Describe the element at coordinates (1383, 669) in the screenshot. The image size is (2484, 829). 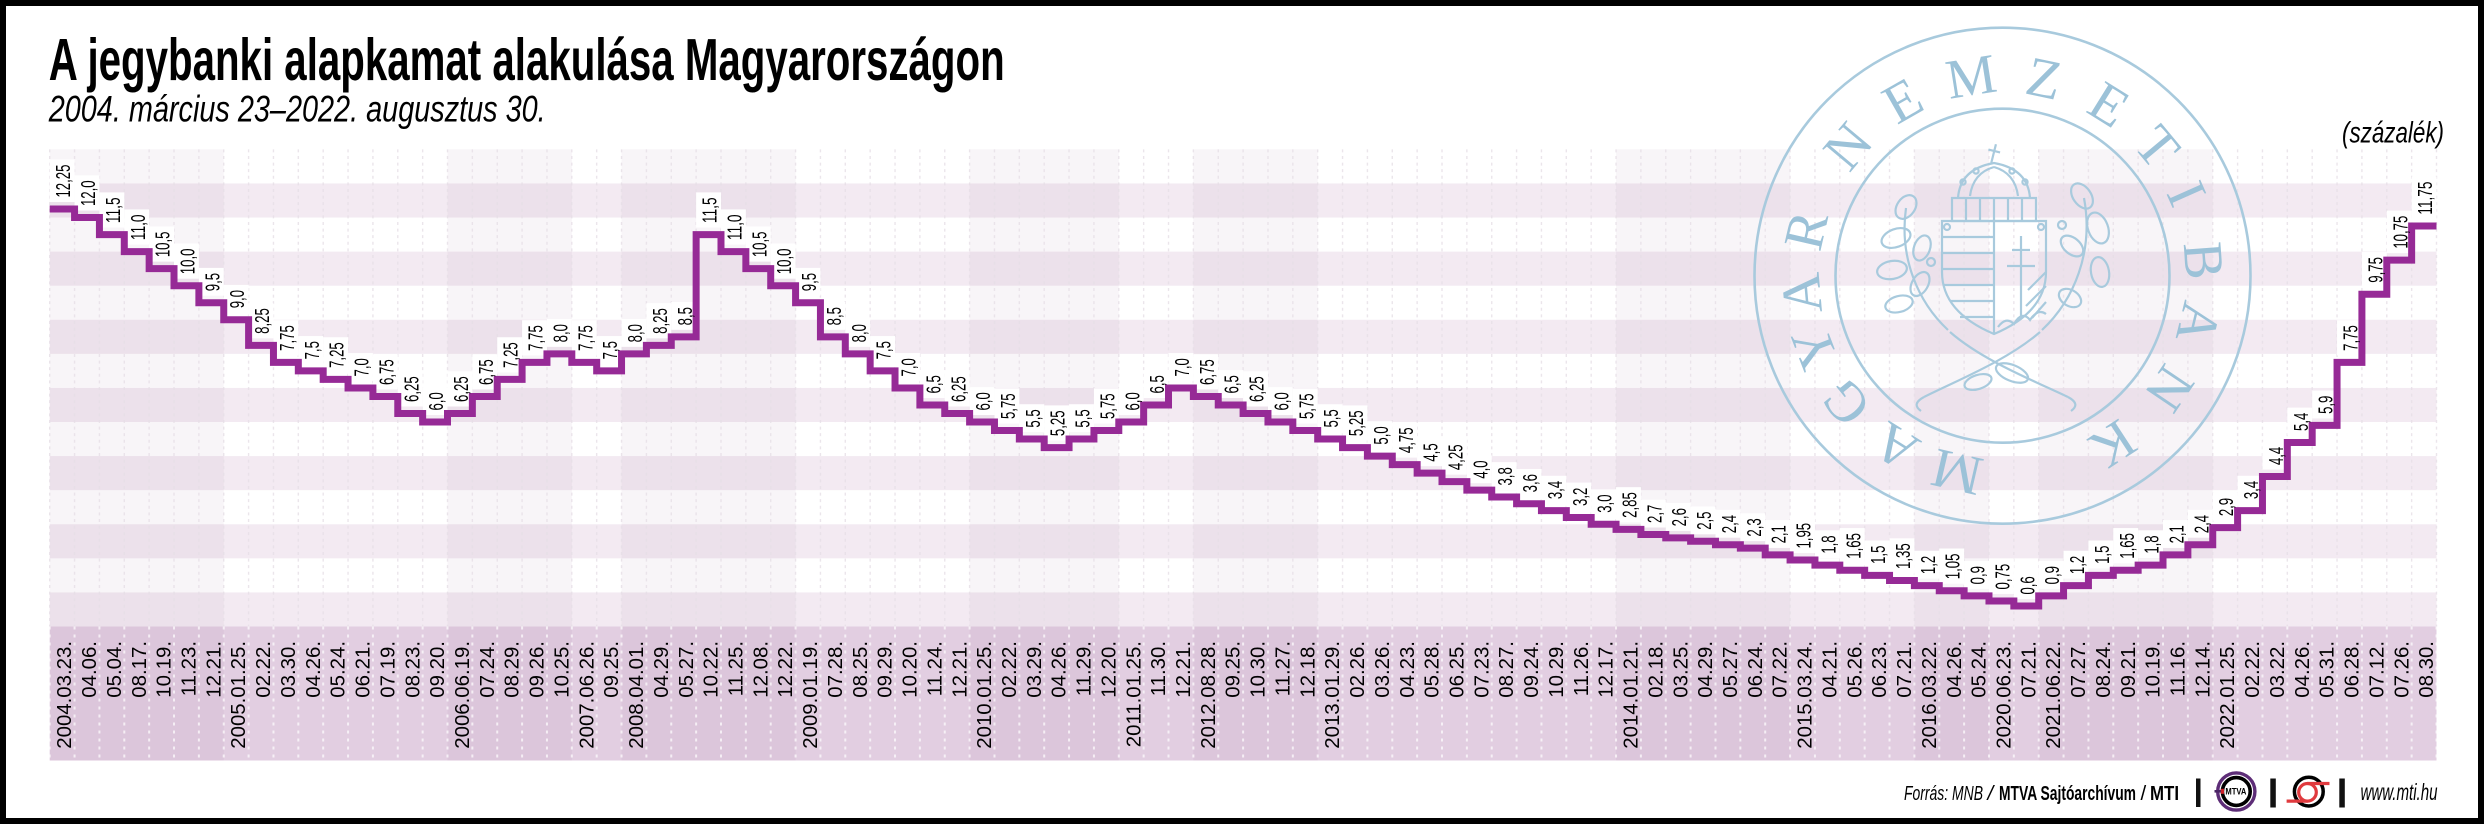
I see `svg-text: 03.26.` at that location.